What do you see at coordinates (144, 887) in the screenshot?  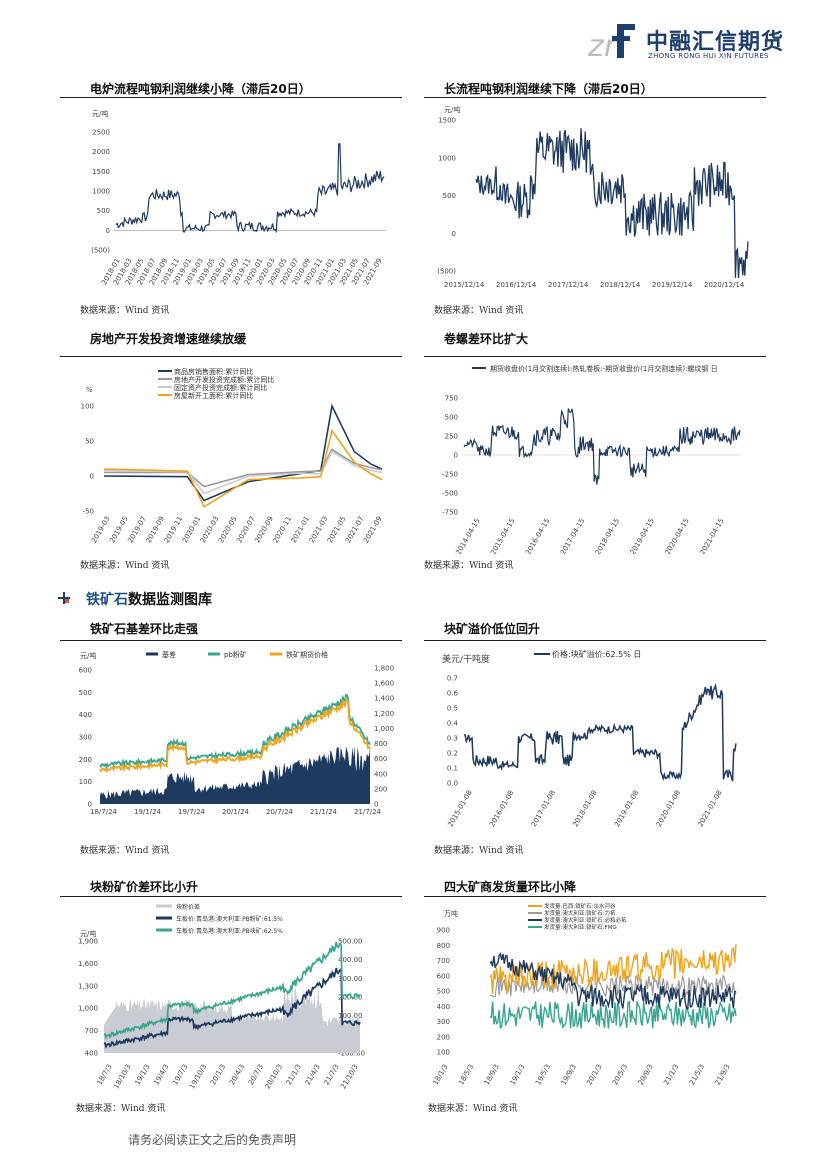 I see `chart-title: 块粉矿价差环比小升` at bounding box center [144, 887].